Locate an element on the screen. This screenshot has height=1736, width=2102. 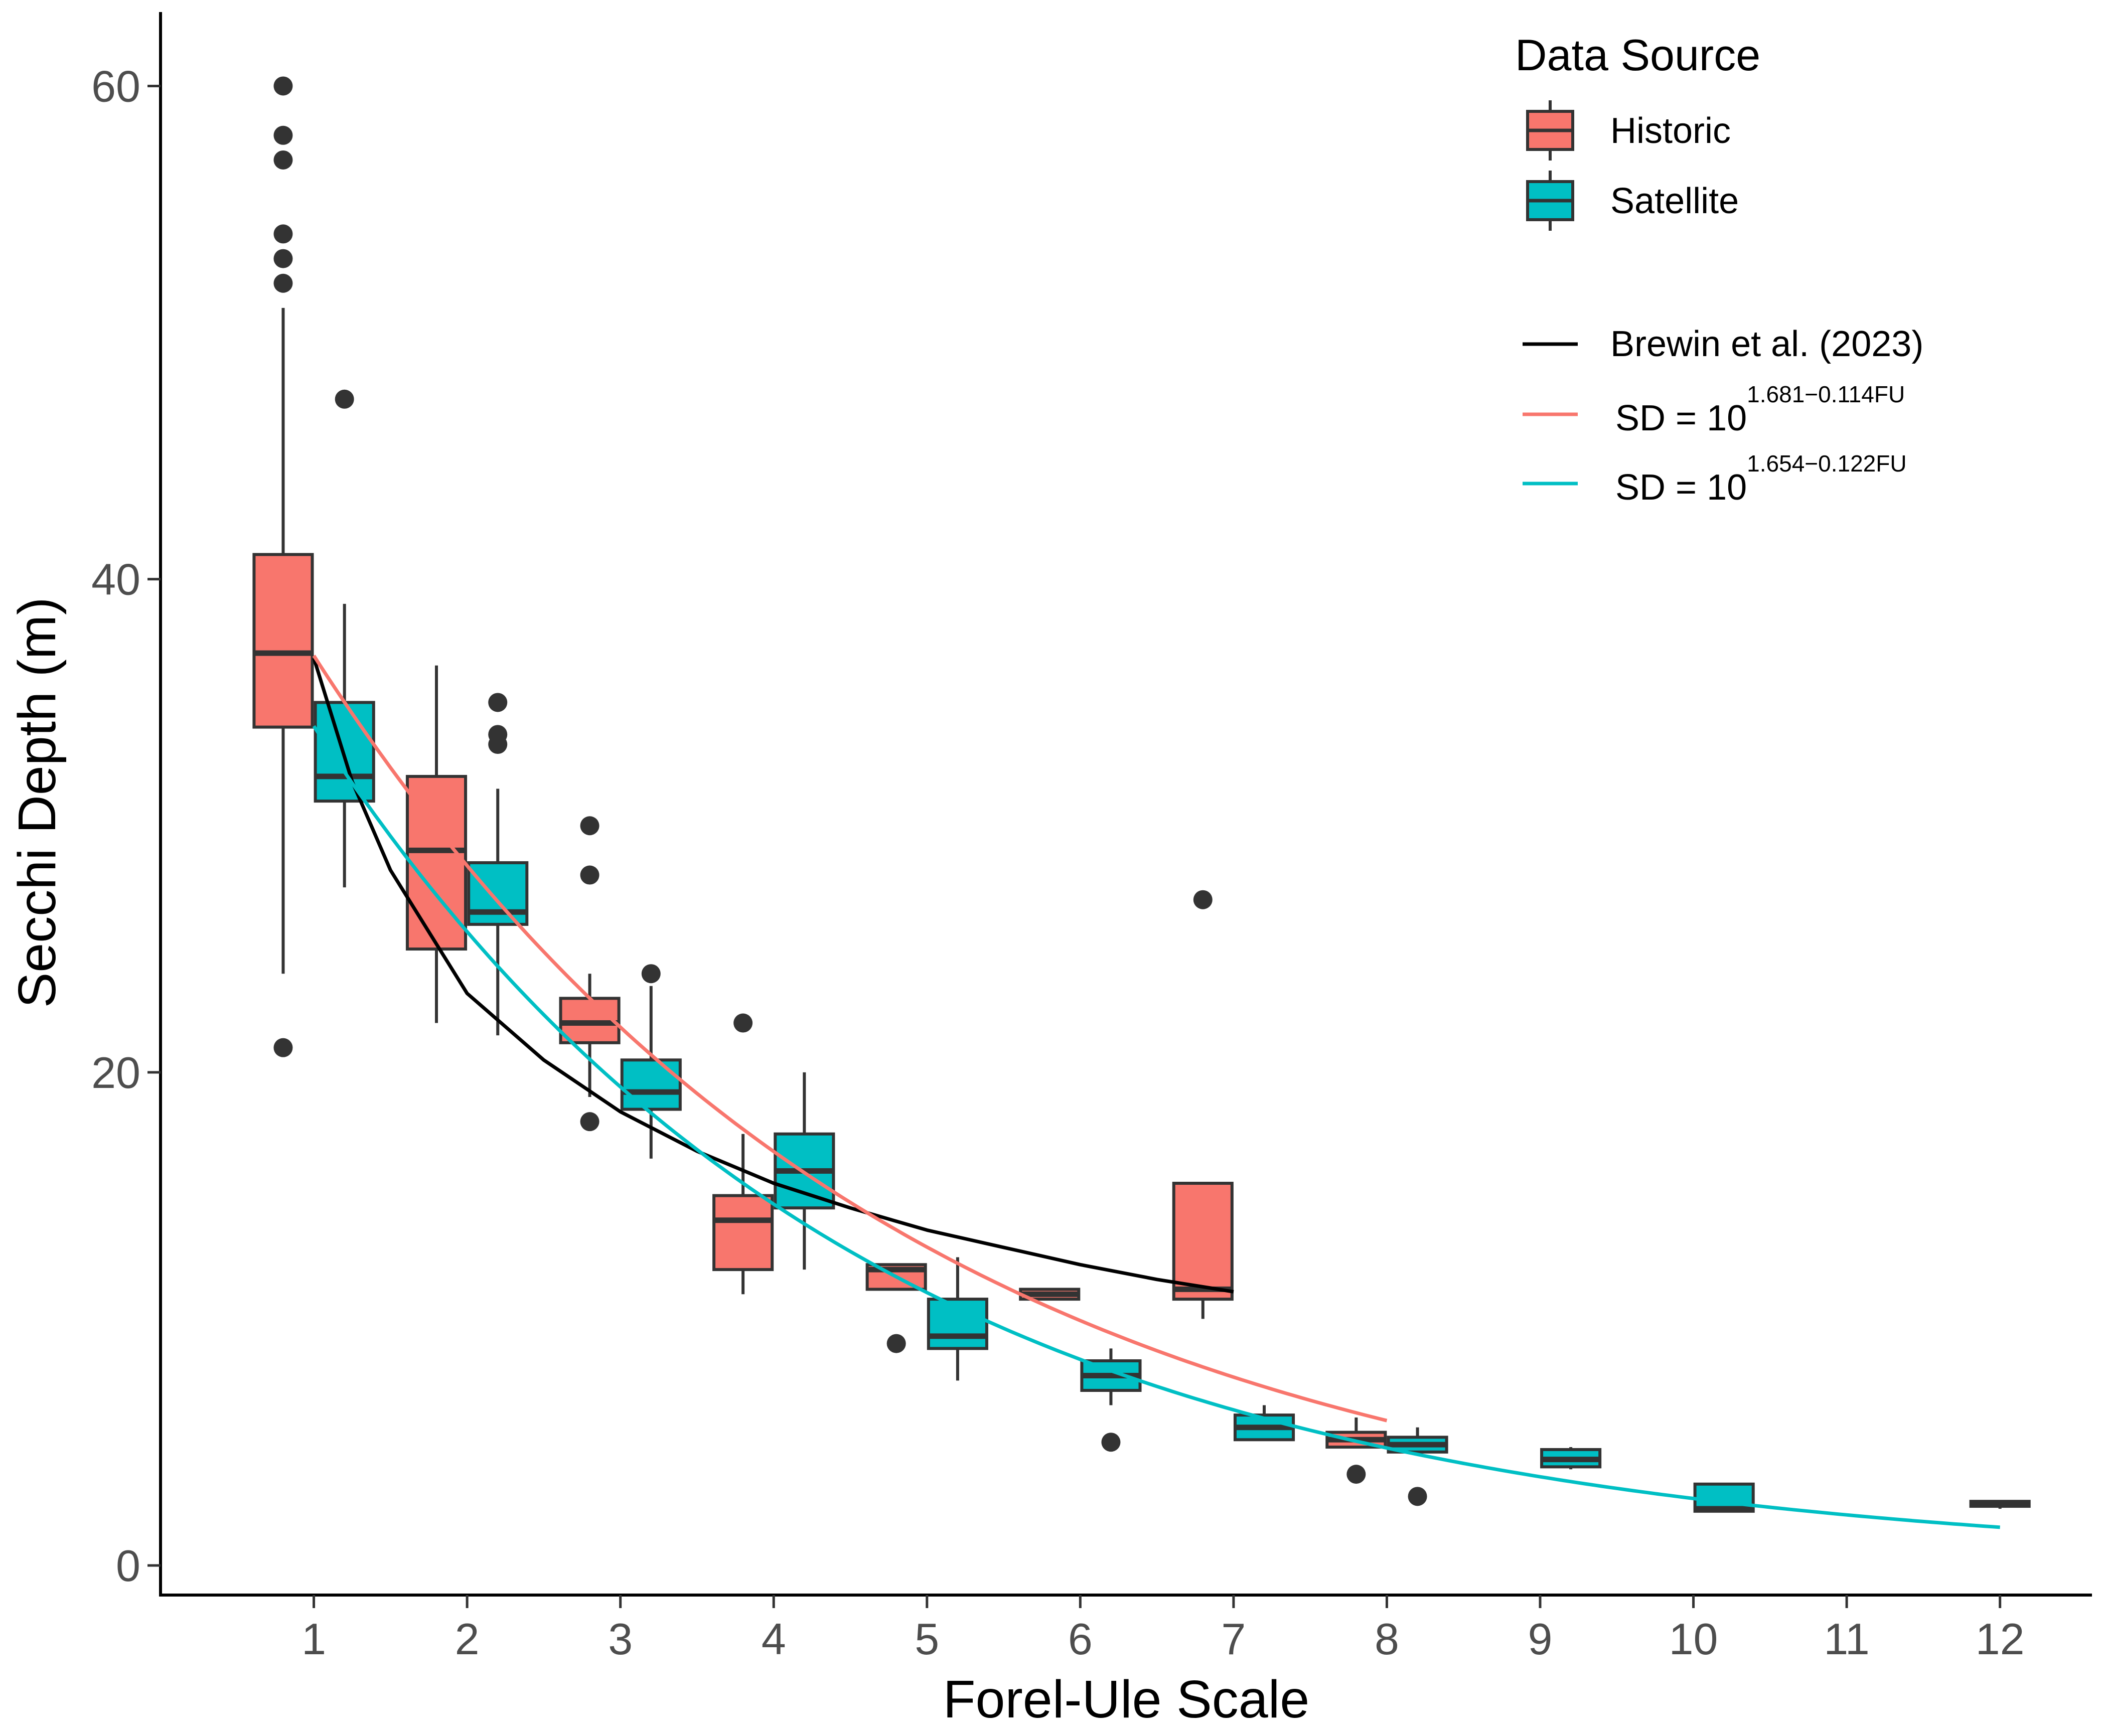
legend-item-historic-fit: SD = 101.681−0.114FU is located at coordinates (1714, 409).